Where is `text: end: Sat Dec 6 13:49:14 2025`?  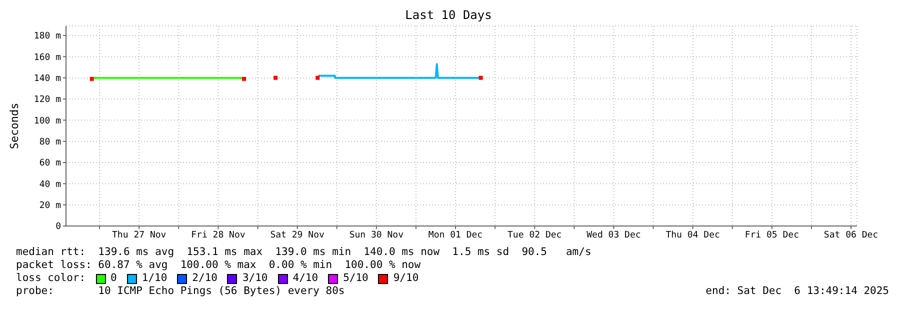
text: end: Sat Dec 6 13:49:14 2025 is located at coordinates (797, 291).